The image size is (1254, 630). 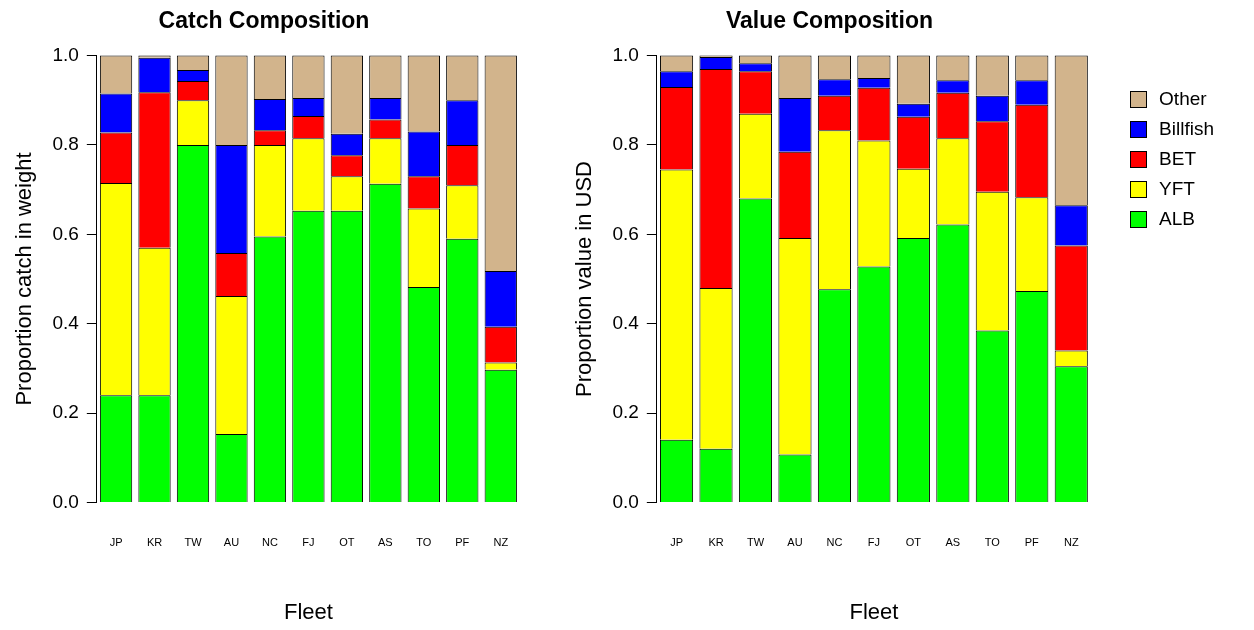 I want to click on y-axis-title: Proportion value in USD, so click(x=584, y=279).